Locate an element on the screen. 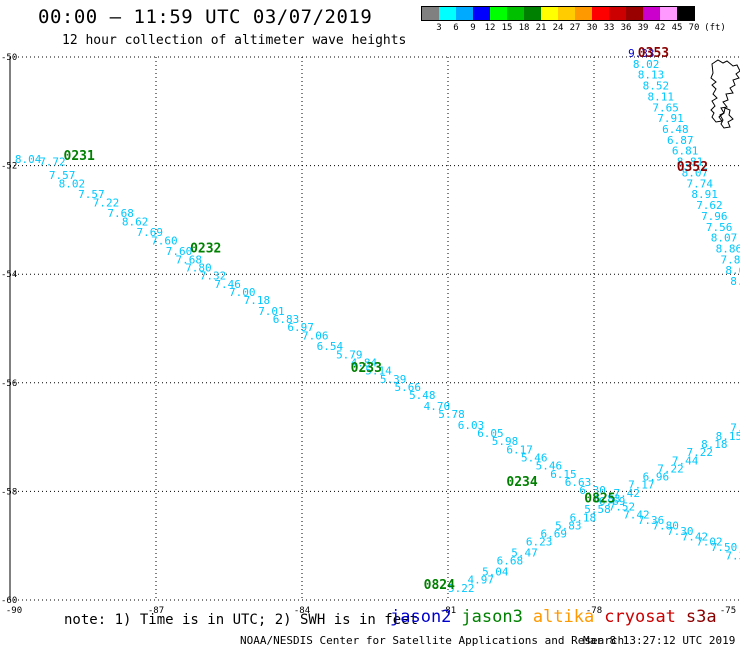 Image resolution: width=740 pixels, height=650 pixels. legend-cryosat: cryosat is located at coordinates (640, 617).